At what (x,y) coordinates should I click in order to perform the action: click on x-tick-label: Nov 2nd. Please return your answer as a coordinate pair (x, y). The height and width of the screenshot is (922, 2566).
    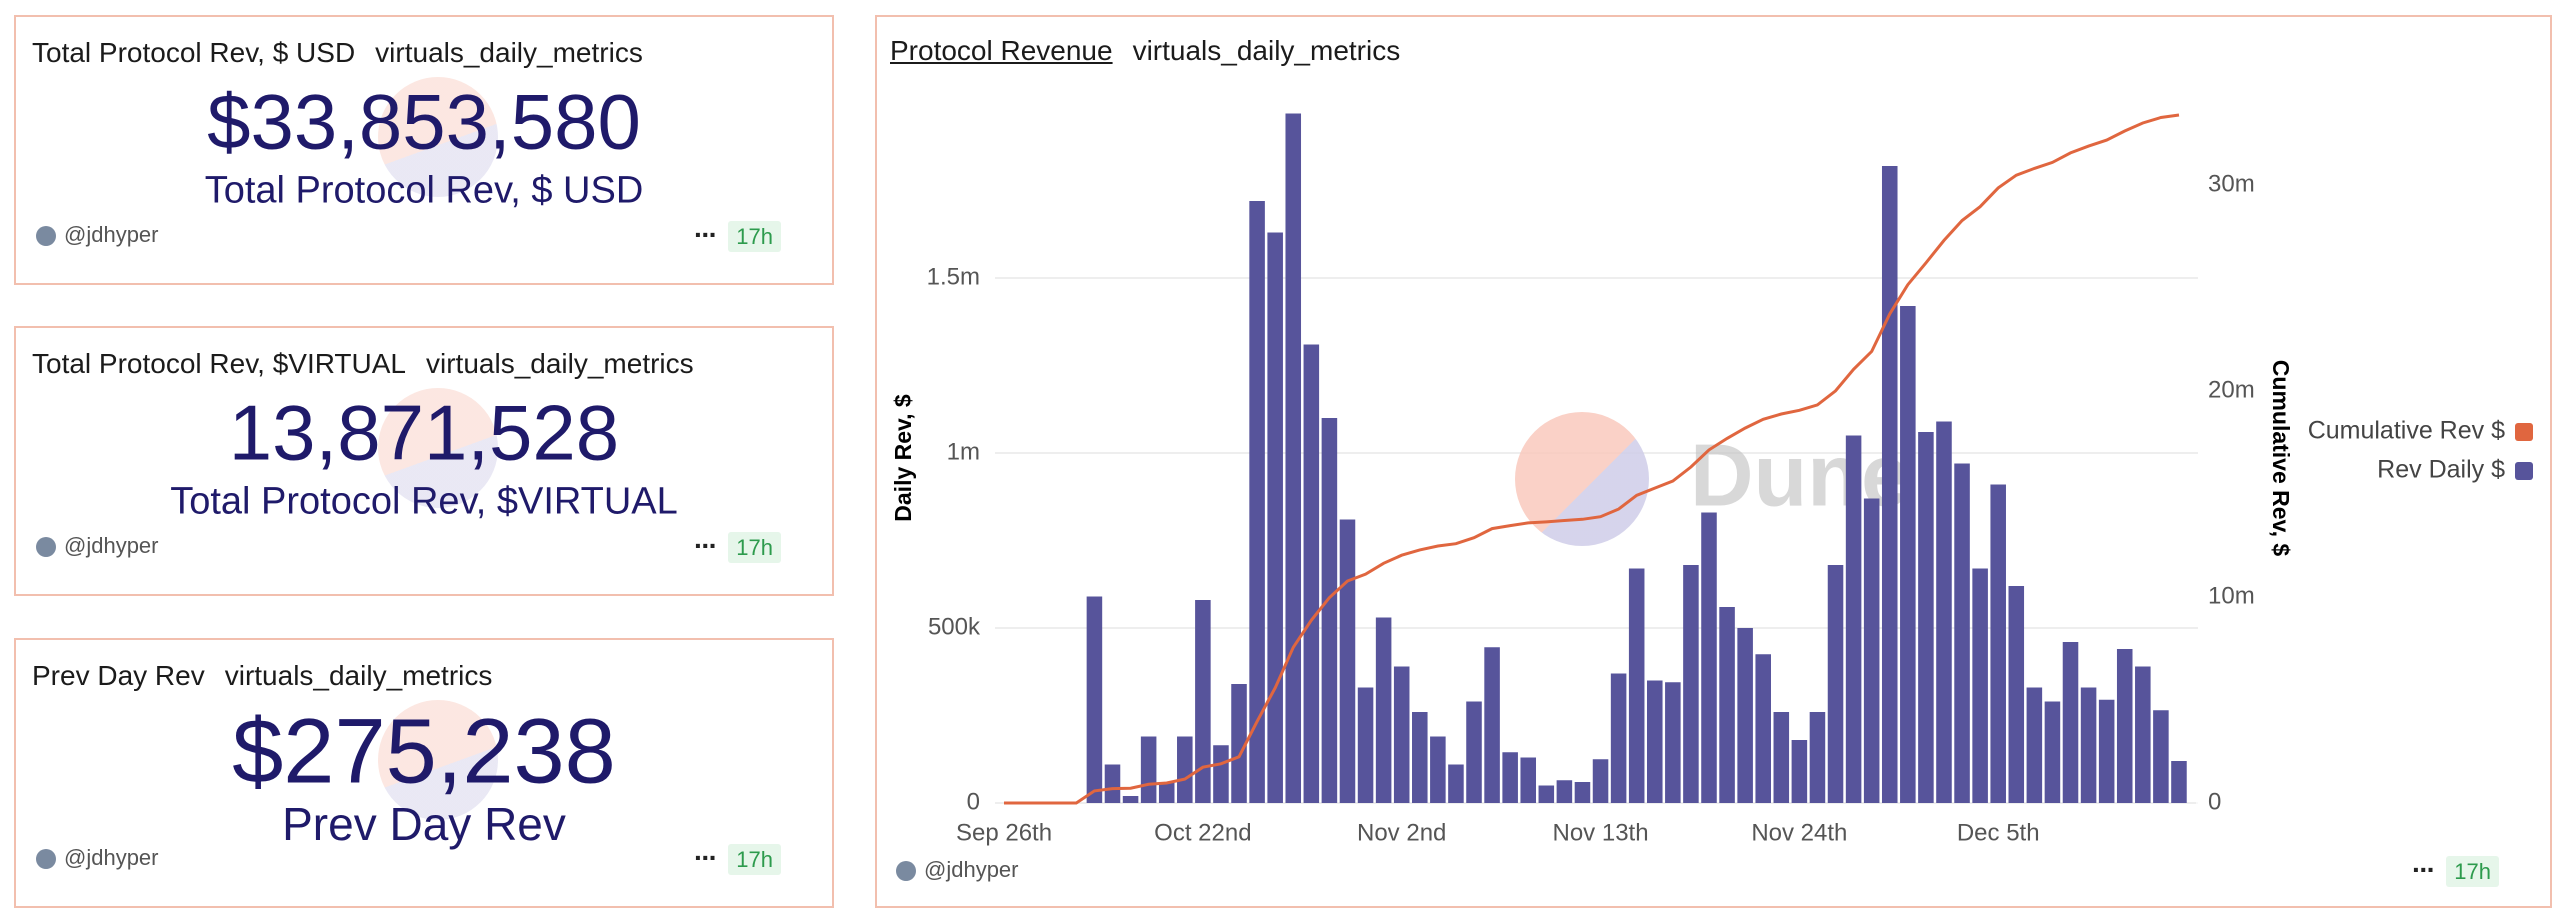
    Looking at the image, I should click on (1401, 832).